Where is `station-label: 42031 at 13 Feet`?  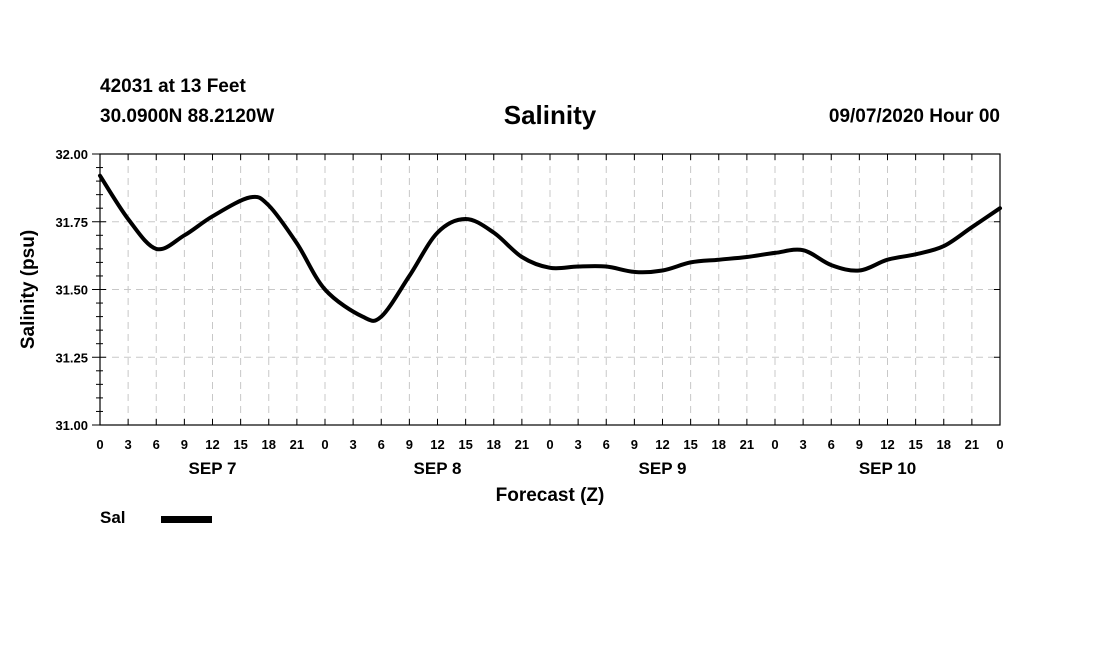
station-label: 42031 at 13 Feet is located at coordinates (173, 86).